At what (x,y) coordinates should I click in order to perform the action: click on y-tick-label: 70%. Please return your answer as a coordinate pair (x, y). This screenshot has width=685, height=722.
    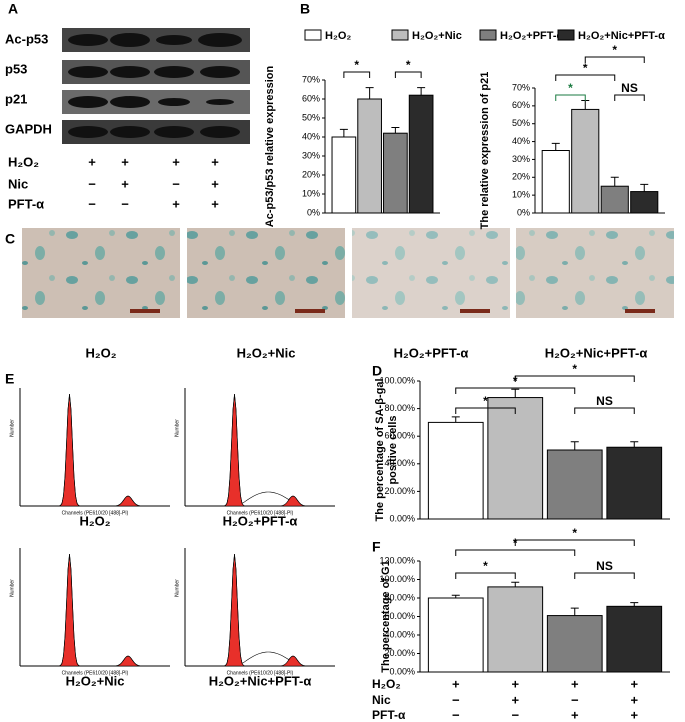
    Looking at the image, I should click on (521, 87).